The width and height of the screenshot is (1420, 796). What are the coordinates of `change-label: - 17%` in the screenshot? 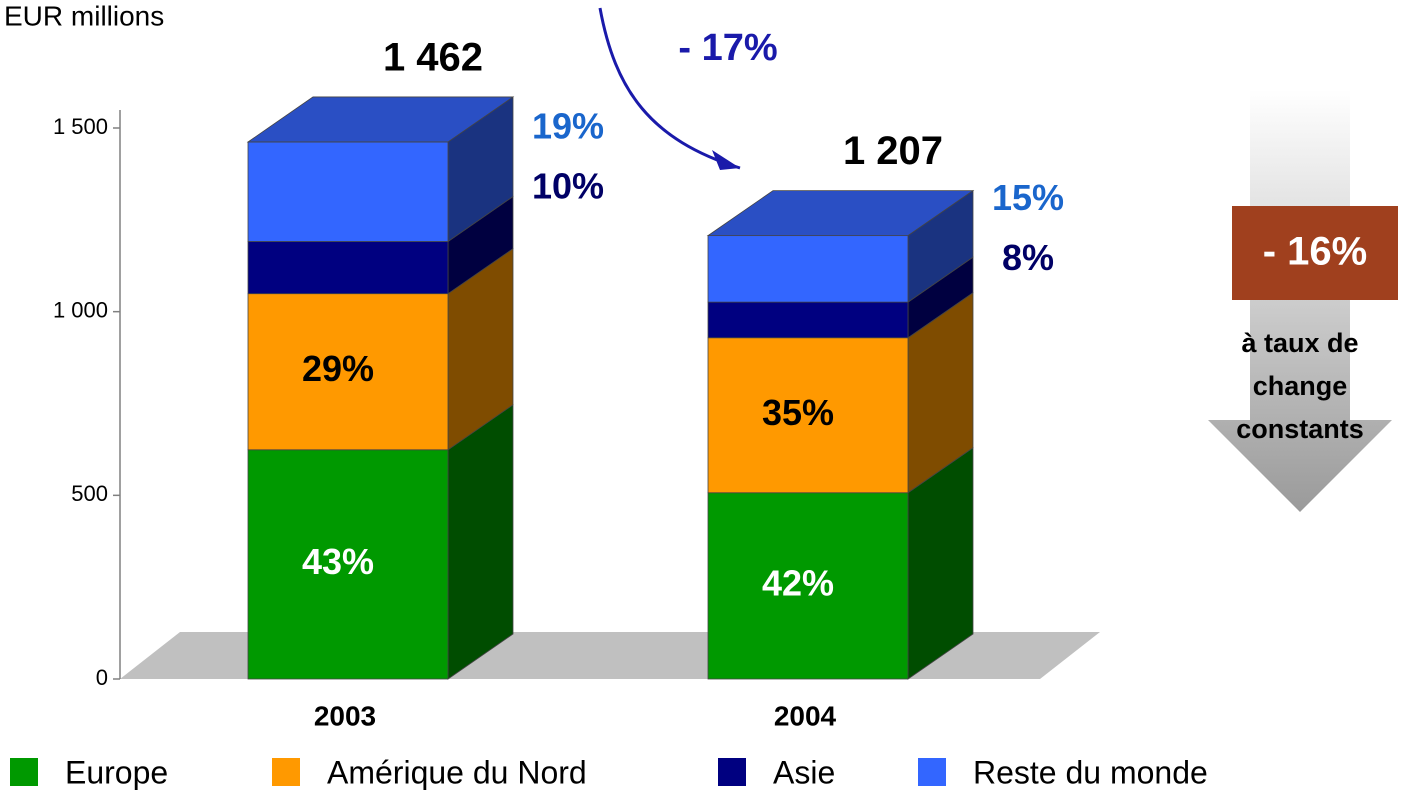 It's located at (727, 48).